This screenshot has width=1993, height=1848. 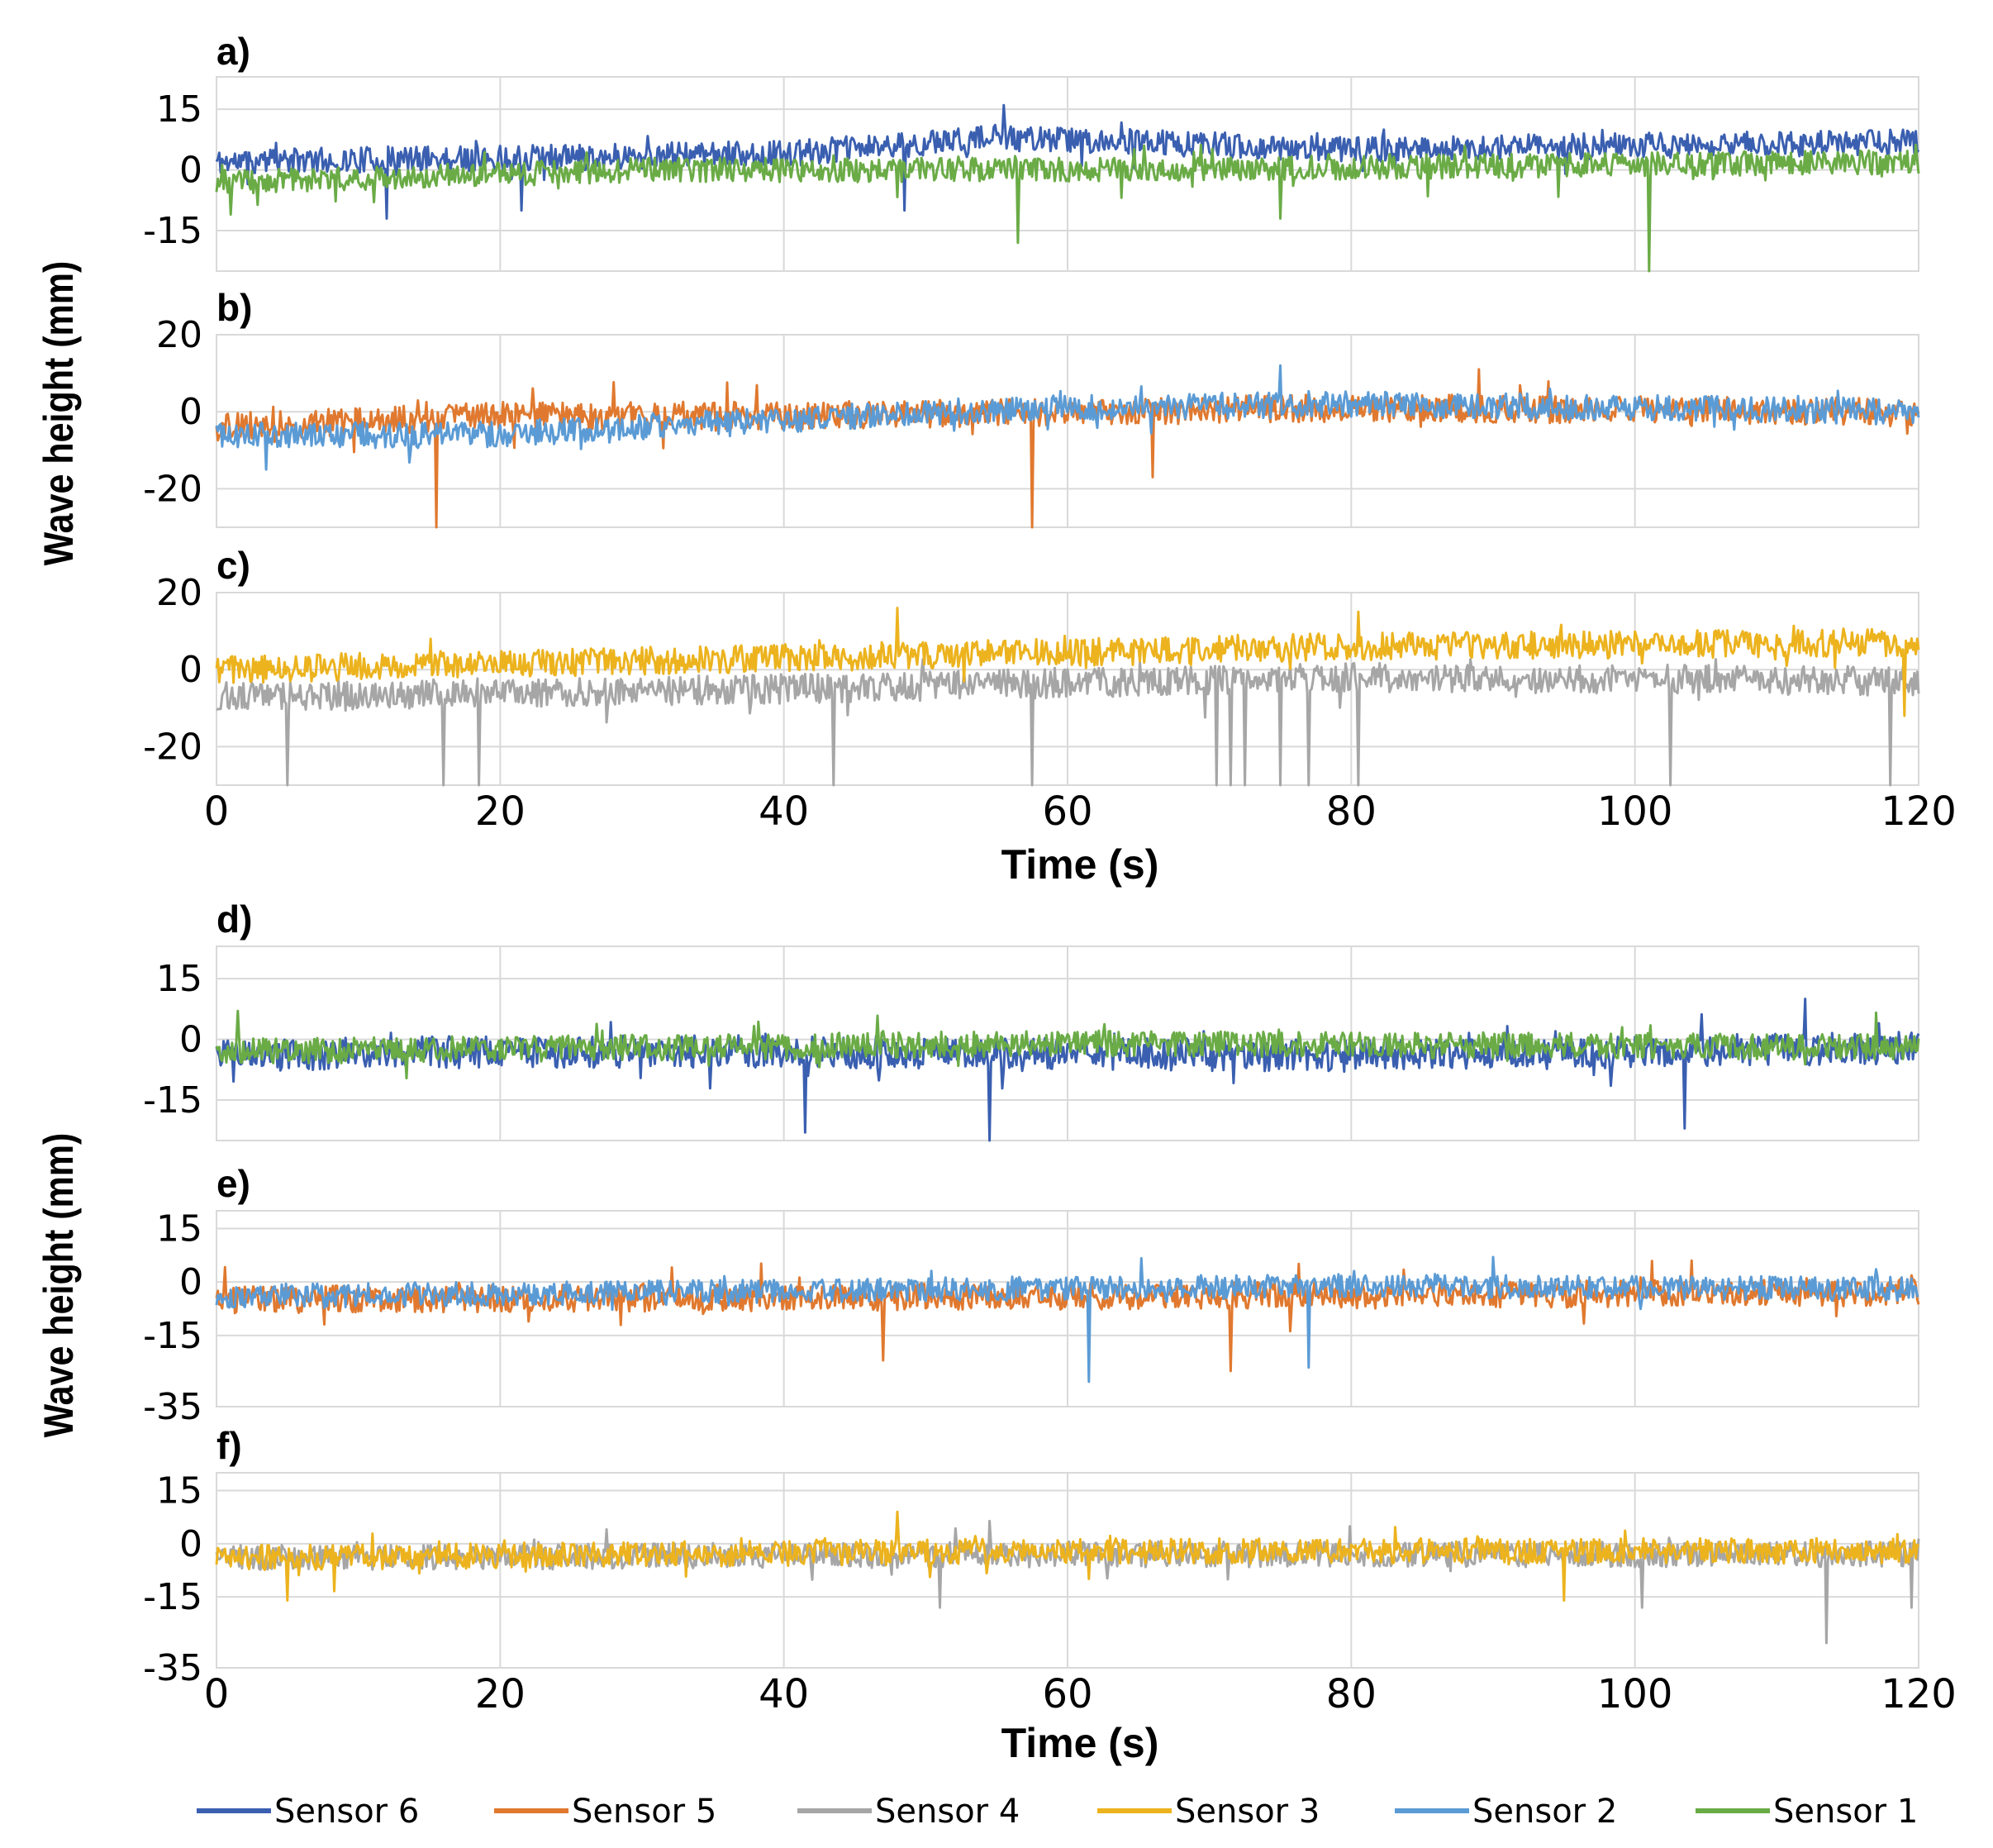 I want to click on legend-label-sensor-5: Sensor 5, so click(x=644, y=1812).